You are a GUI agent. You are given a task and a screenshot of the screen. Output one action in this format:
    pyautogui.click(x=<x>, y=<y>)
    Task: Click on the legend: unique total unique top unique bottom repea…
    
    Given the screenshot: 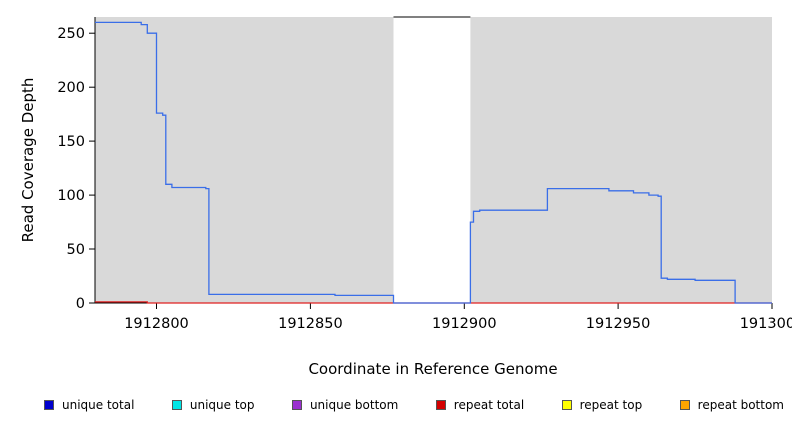 What is the action you would take?
    pyautogui.click(x=414, y=405)
    